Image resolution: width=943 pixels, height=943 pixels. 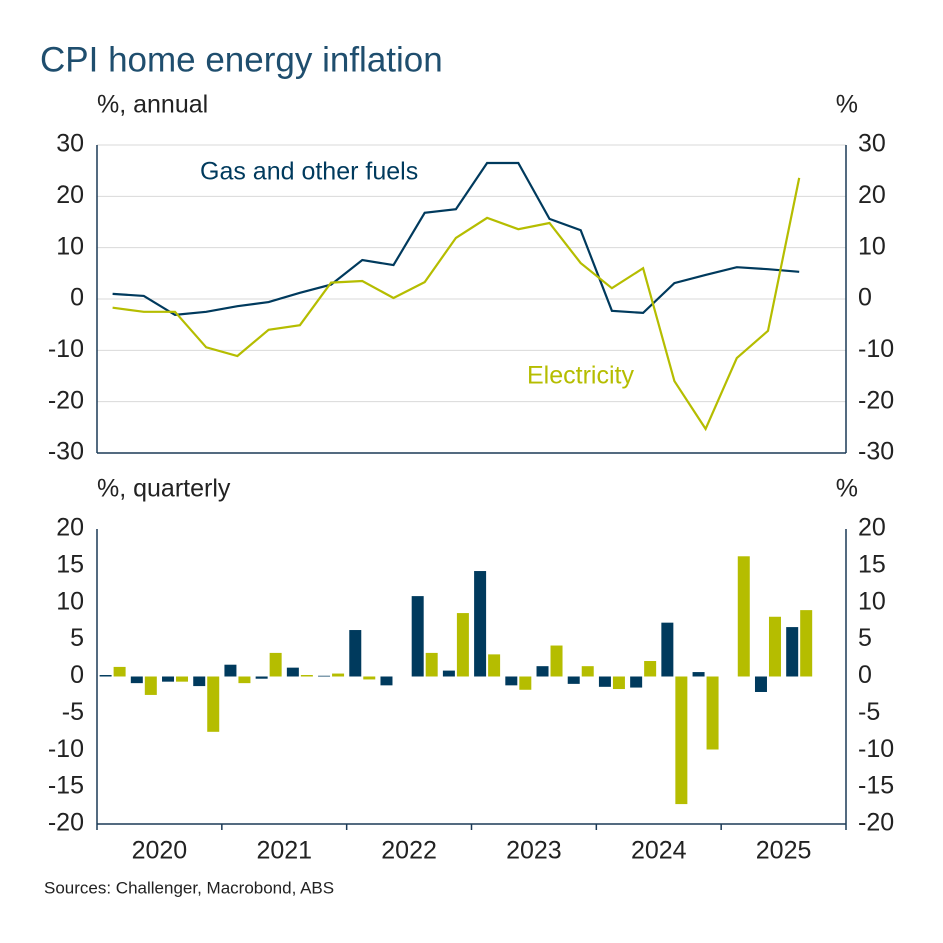 What do you see at coordinates (872, 564) in the screenshot?
I see `y2-tick-label: 15` at bounding box center [872, 564].